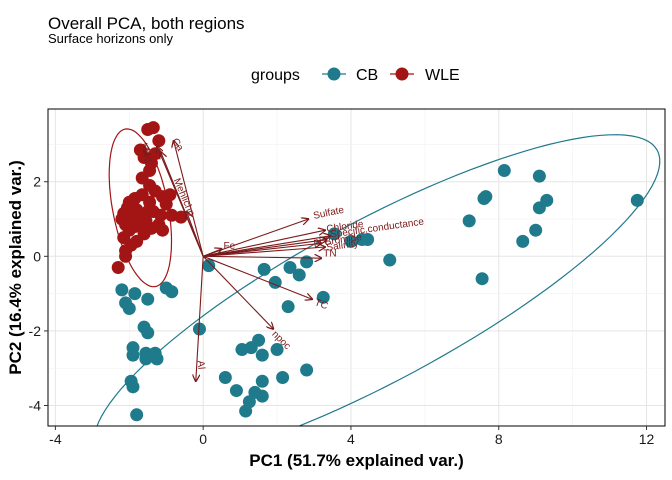  I want to click on legend: groups CB WLE, so click(355, 75).